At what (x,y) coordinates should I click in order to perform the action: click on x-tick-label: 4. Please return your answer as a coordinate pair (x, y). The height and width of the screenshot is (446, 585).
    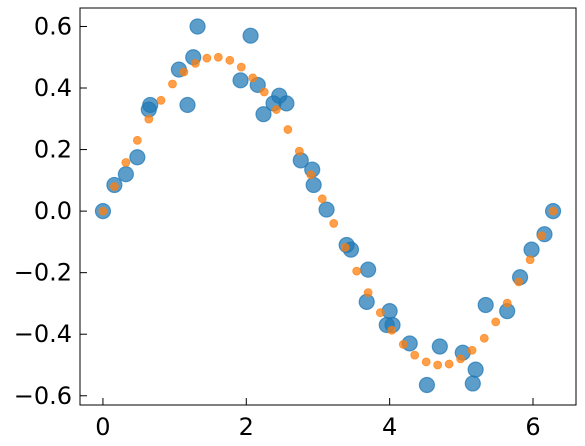
    Looking at the image, I should click on (389, 427).